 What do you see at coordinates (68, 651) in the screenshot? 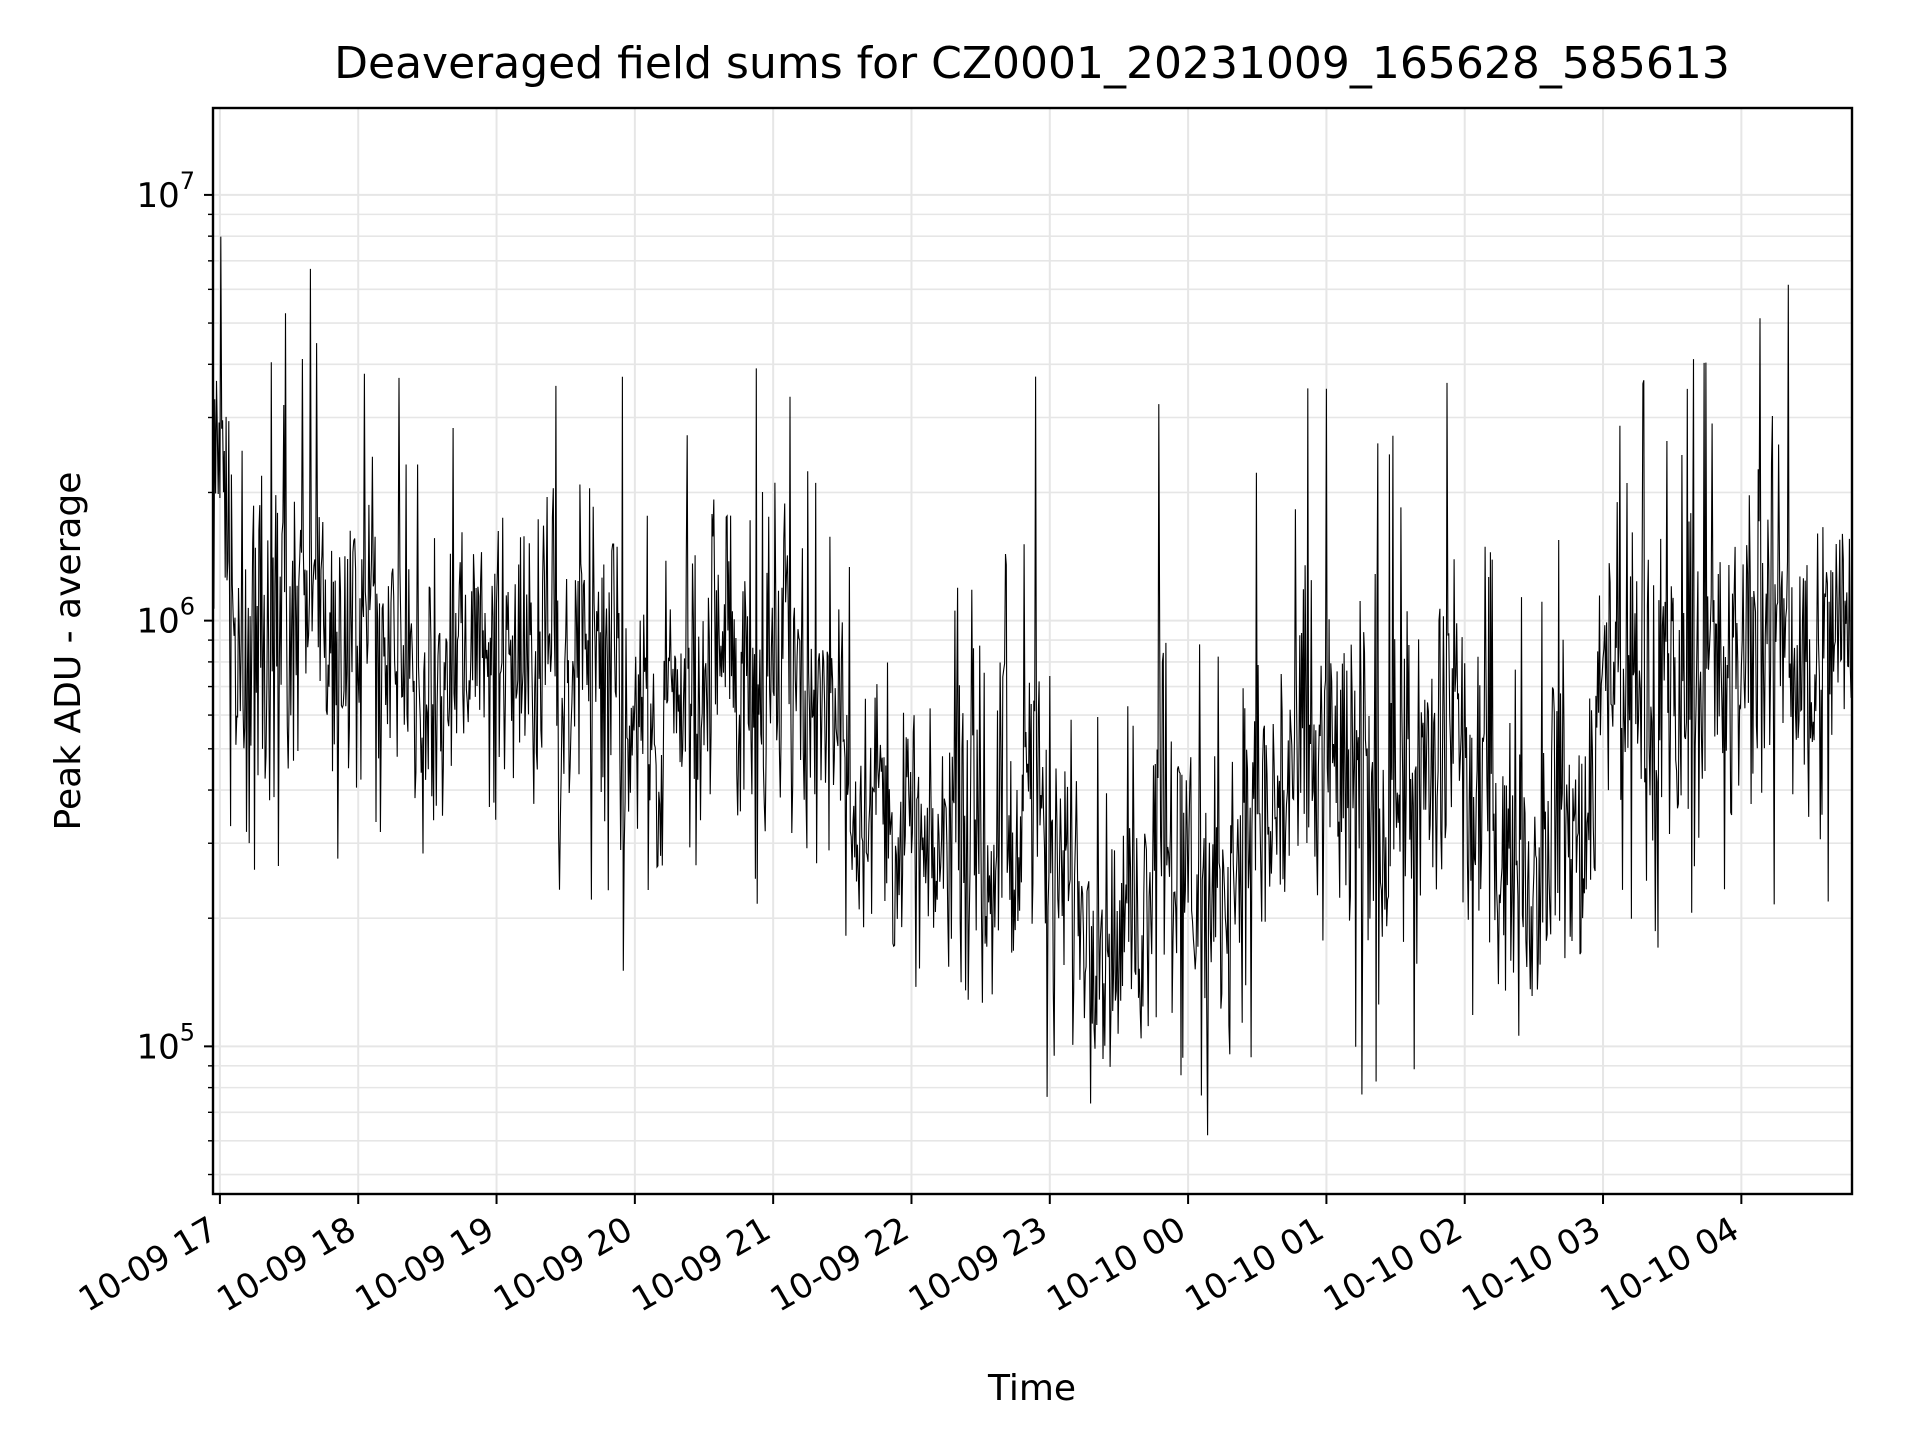
I see `y-axis-label: Peak ADU - average` at bounding box center [68, 651].